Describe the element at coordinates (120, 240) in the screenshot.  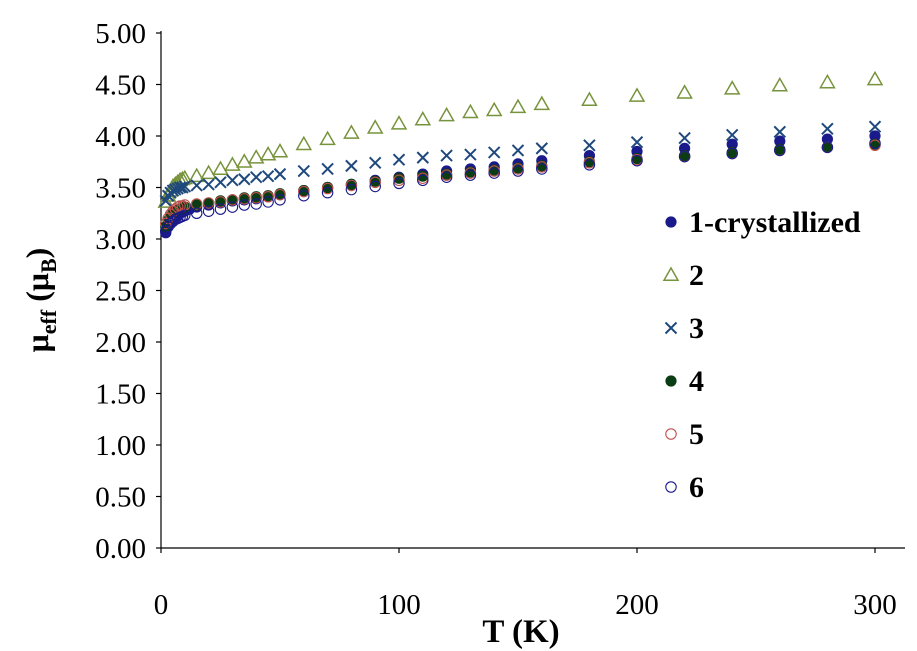
I see `y-tick-label: 3.00` at that location.